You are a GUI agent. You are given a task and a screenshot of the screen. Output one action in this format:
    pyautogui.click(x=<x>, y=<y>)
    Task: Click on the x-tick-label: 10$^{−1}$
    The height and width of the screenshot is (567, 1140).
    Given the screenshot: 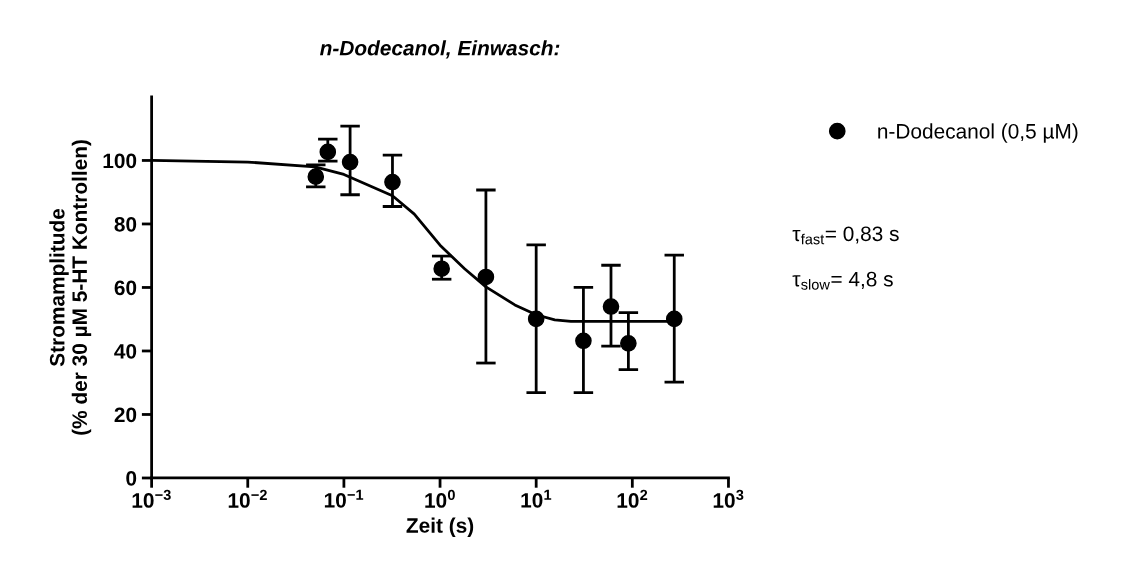 What is the action you would take?
    pyautogui.click(x=344, y=498)
    